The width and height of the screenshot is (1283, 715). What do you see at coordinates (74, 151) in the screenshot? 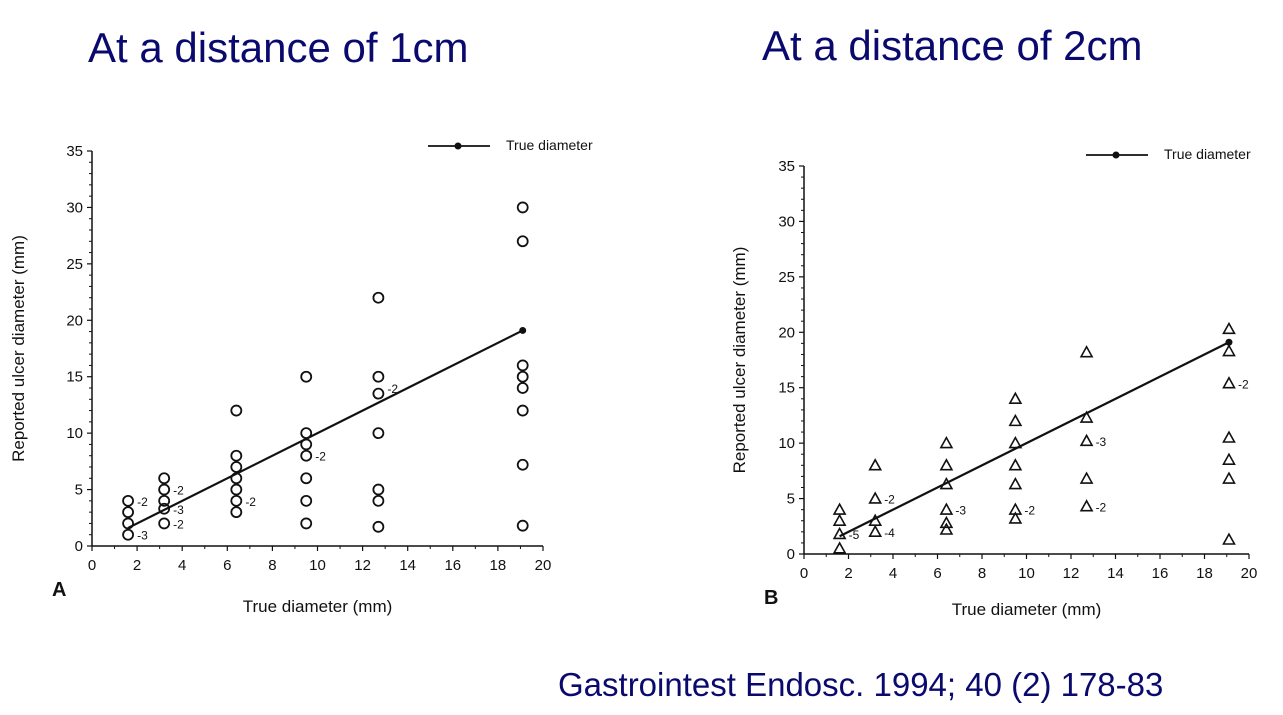
I see `y-tick-label: 35` at bounding box center [74, 151].